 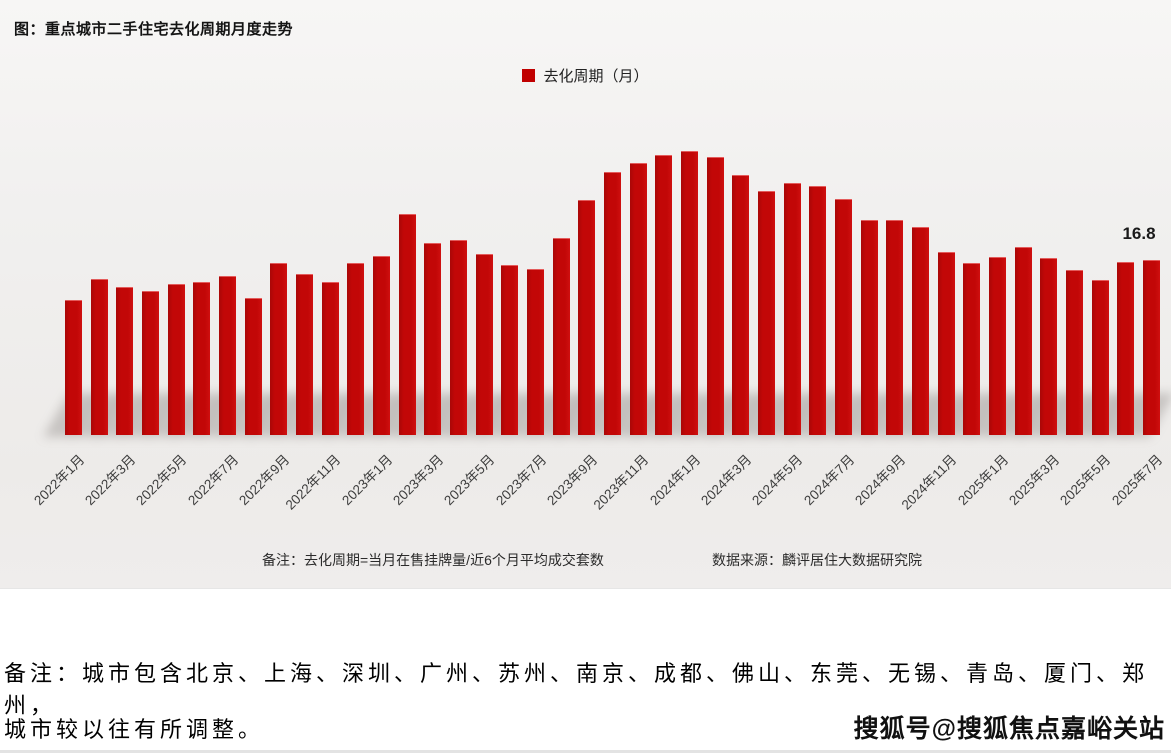 What do you see at coordinates (58, 480) in the screenshot?
I see `x-tick-label: 2022年1月` at bounding box center [58, 480].